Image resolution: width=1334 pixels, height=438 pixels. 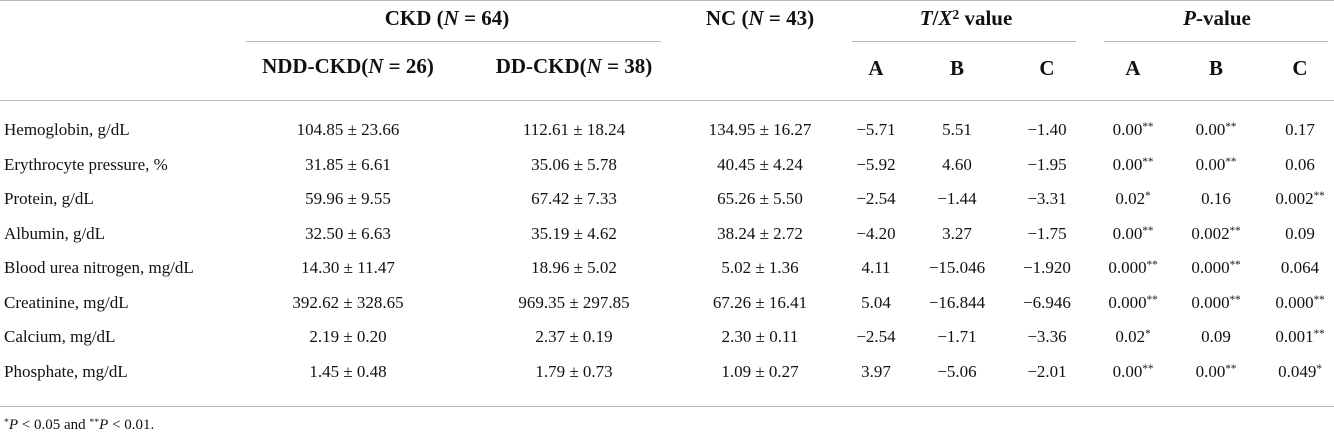 What do you see at coordinates (67, 129) in the screenshot?
I see `row-label: Hemoglobin, g/dL` at bounding box center [67, 129].